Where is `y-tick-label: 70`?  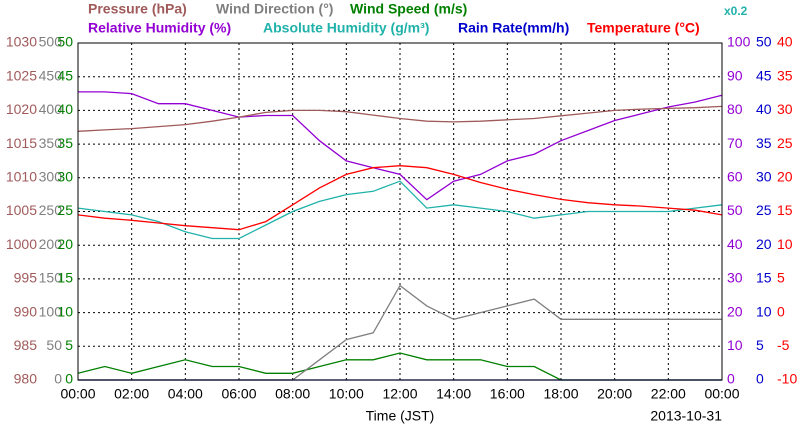 y-tick-label: 70 is located at coordinates (735, 143).